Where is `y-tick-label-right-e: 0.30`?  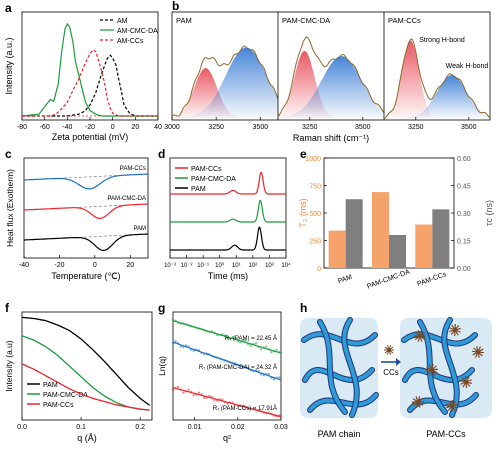
y-tick-label-right-e: 0.30 is located at coordinates (464, 214).